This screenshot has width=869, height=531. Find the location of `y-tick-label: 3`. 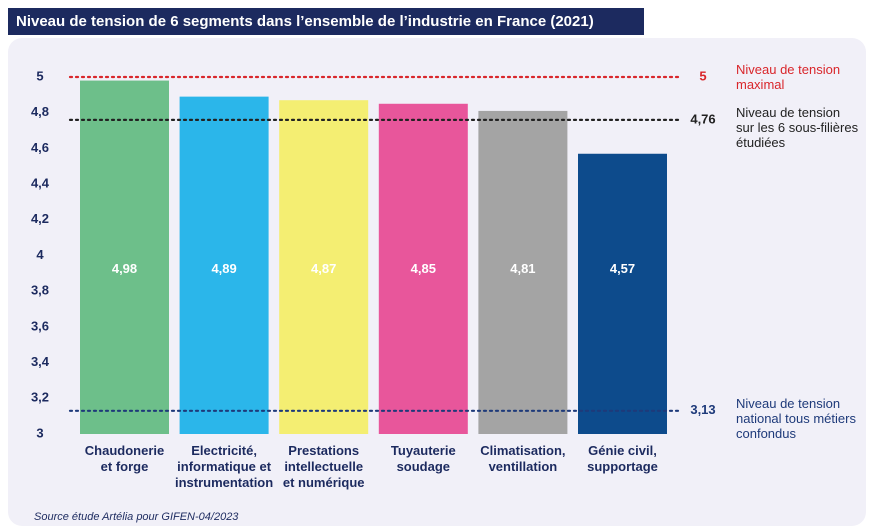

y-tick-label: 3 is located at coordinates (39, 432).